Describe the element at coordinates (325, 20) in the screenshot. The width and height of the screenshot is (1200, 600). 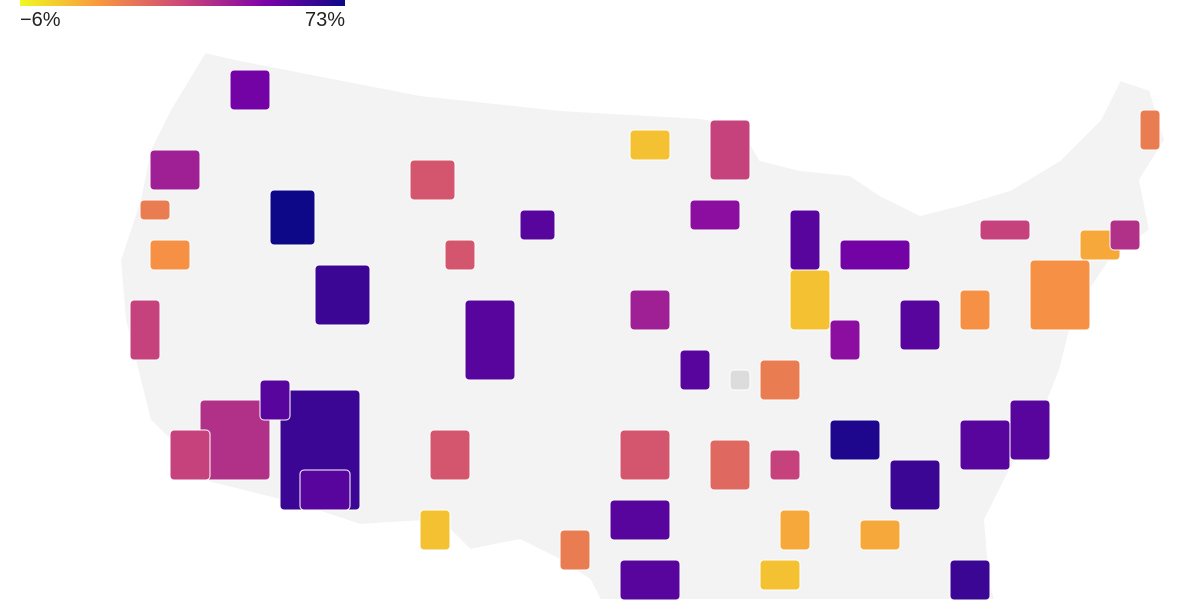
I see `legend-max-label: 73%` at that location.